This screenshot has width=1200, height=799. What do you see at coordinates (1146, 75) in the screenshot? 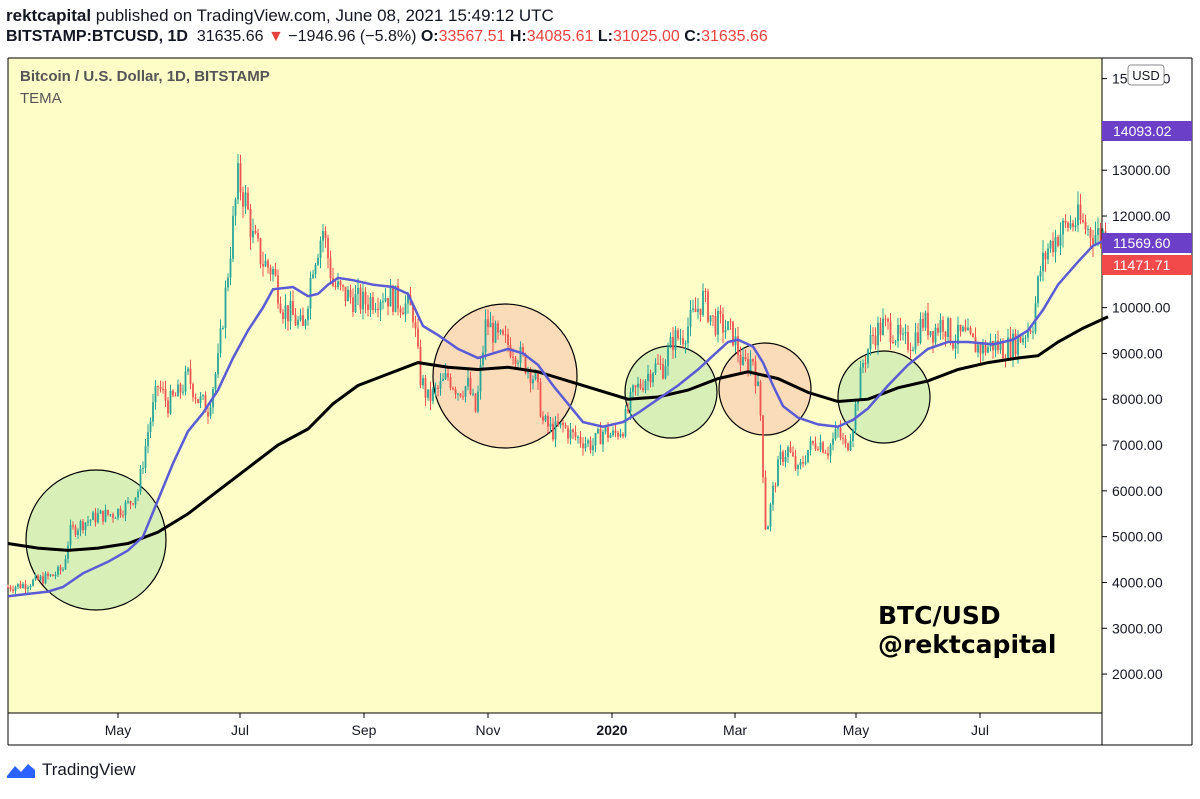
I see `currency-badge` at bounding box center [1146, 75].